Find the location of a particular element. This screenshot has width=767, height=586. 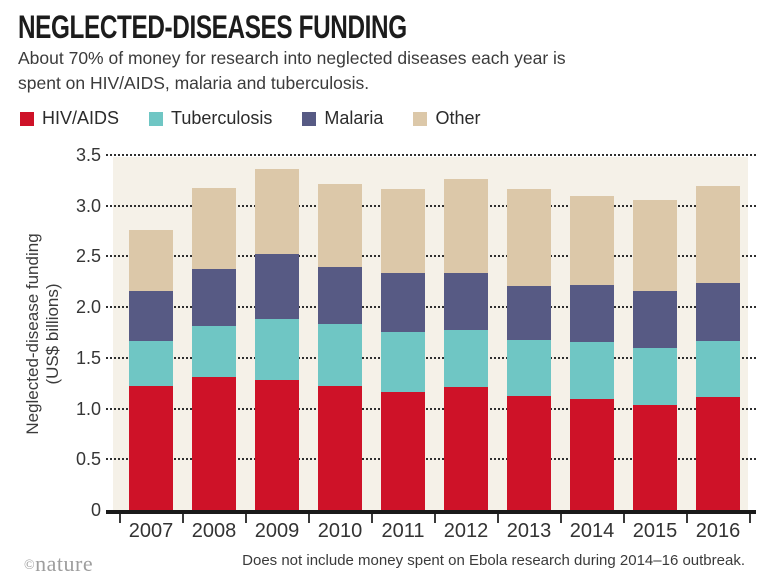

bar-2012-hiv-aids is located at coordinates (466, 448).